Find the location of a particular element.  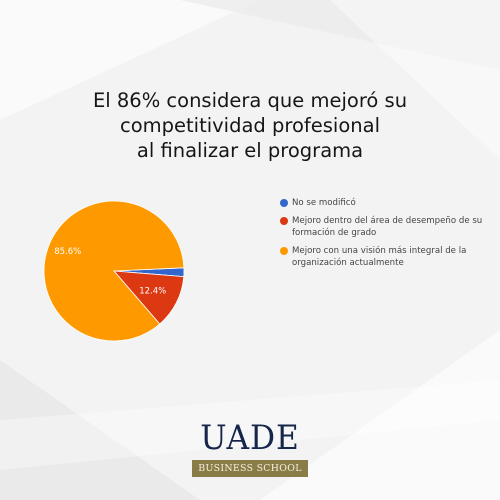

legend-swatch-red is located at coordinates (284, 221).